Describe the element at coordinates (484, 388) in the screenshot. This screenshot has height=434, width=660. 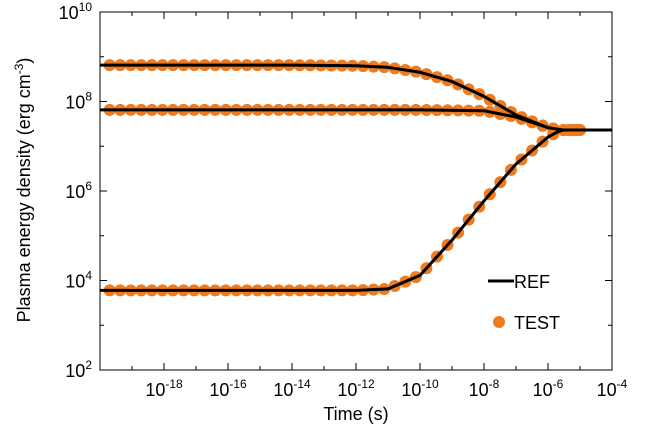
I see `x-tick-label: 10⁻⁸` at that location.